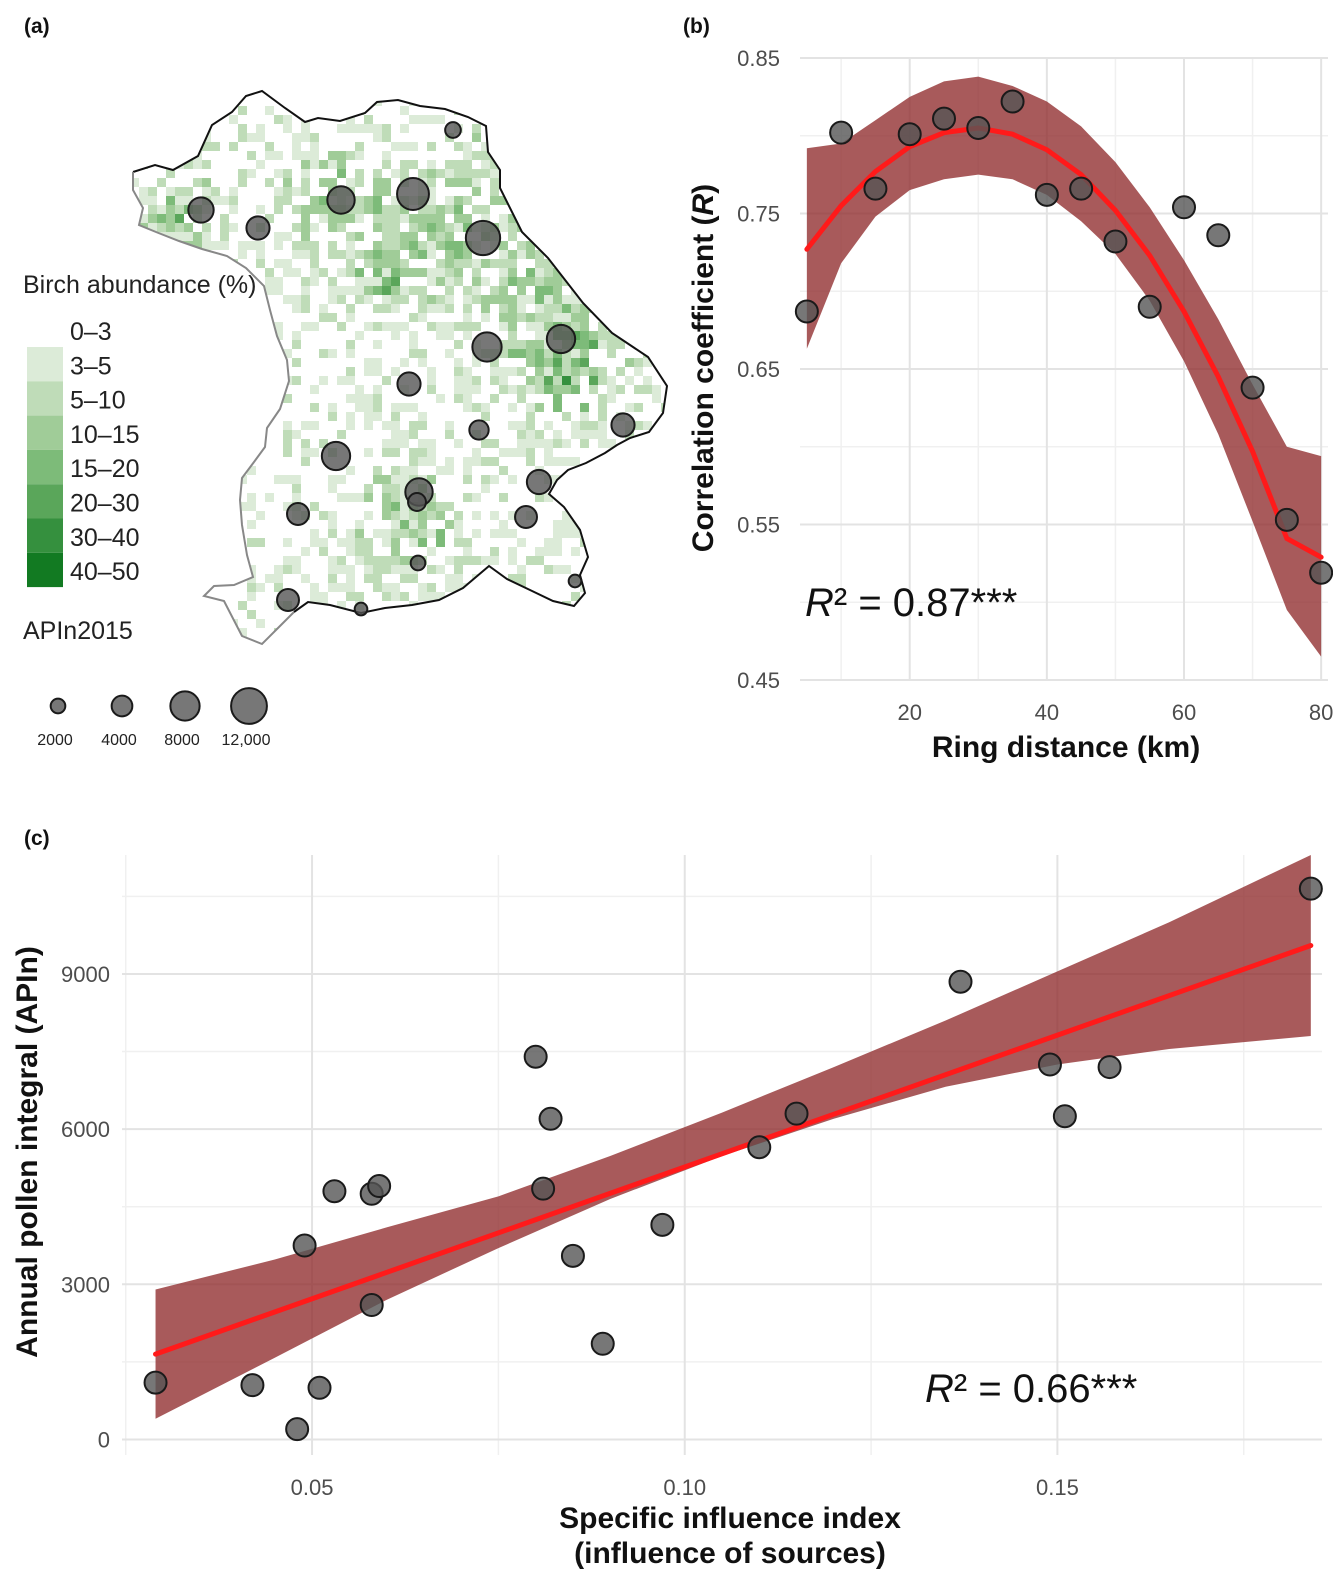  What do you see at coordinates (27, 1152) in the screenshot?
I see `panel-c-ylabel: Annual pollen integral (APIn)` at bounding box center [27, 1152].